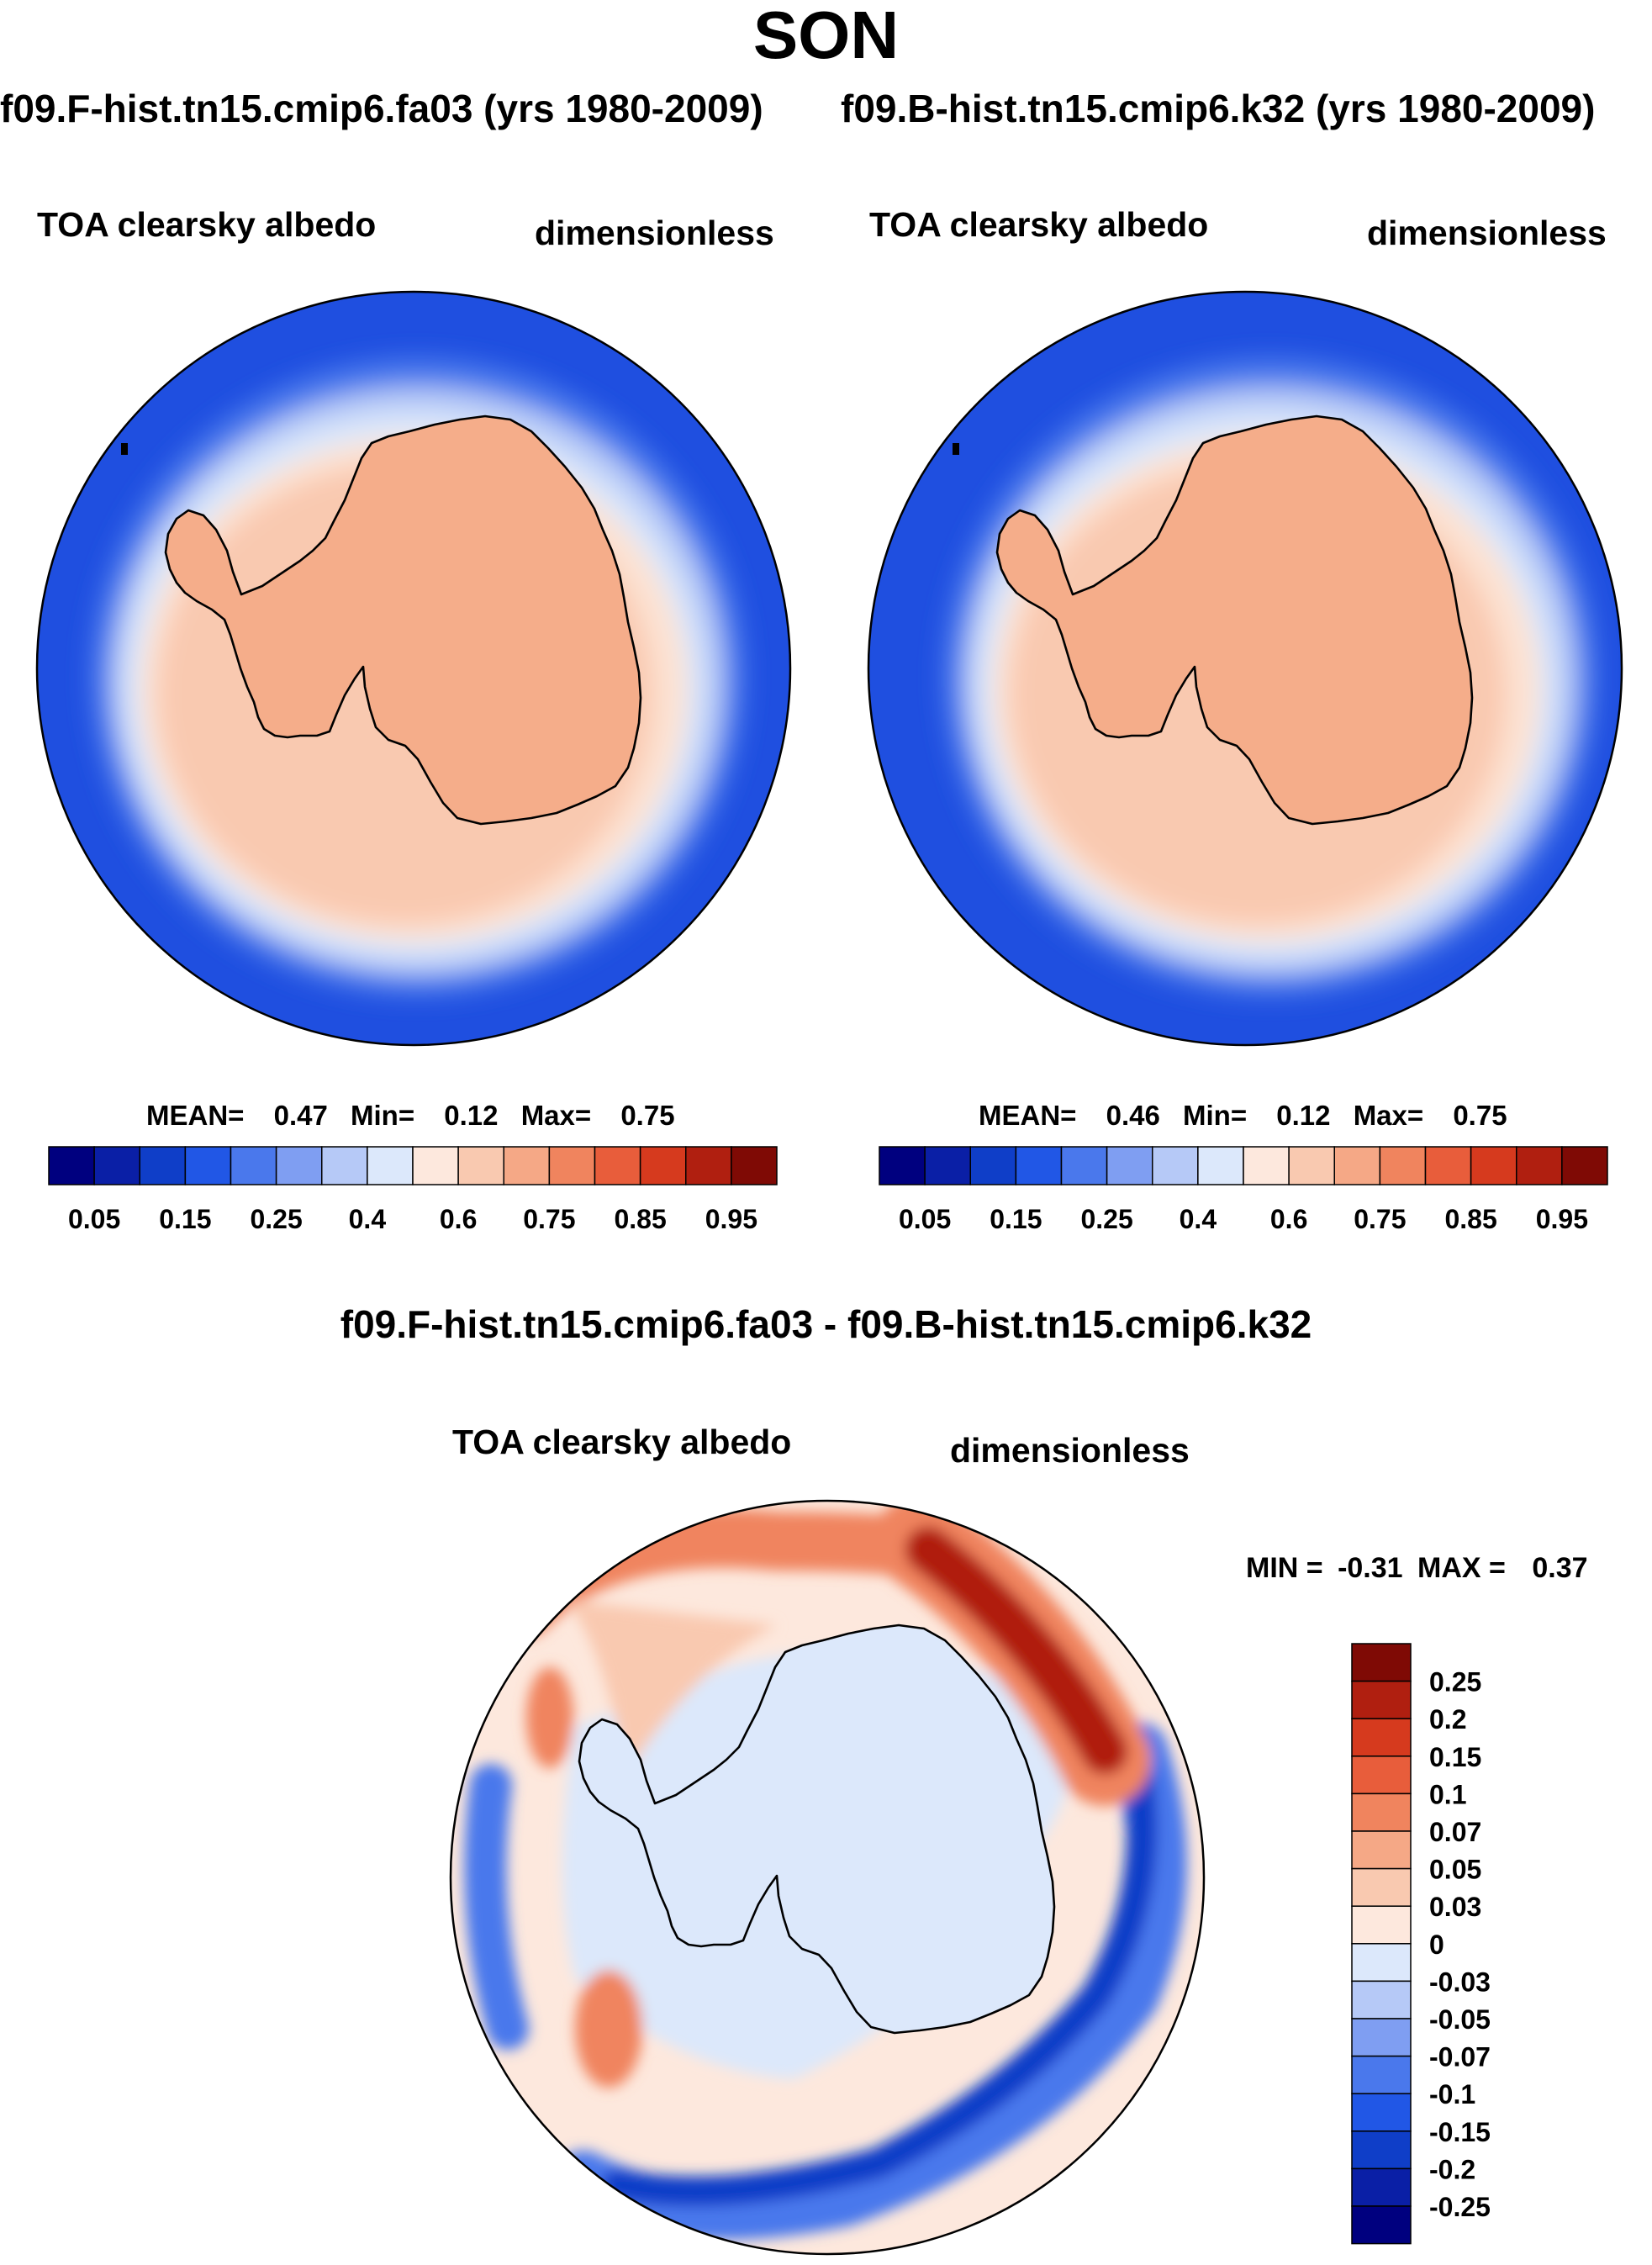 Image resolution: width=1652 pixels, height=2265 pixels. What do you see at coordinates (549, 1717) in the screenshot?
I see `positive-peninsula-patch` at bounding box center [549, 1717].